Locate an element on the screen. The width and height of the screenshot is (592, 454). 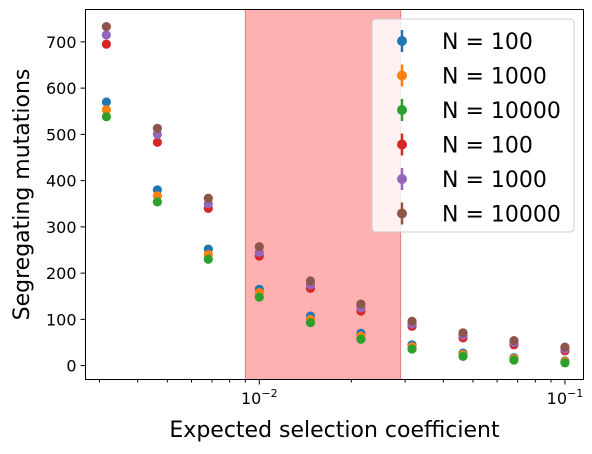
y-tick-label: 300 is located at coordinates (61, 227).